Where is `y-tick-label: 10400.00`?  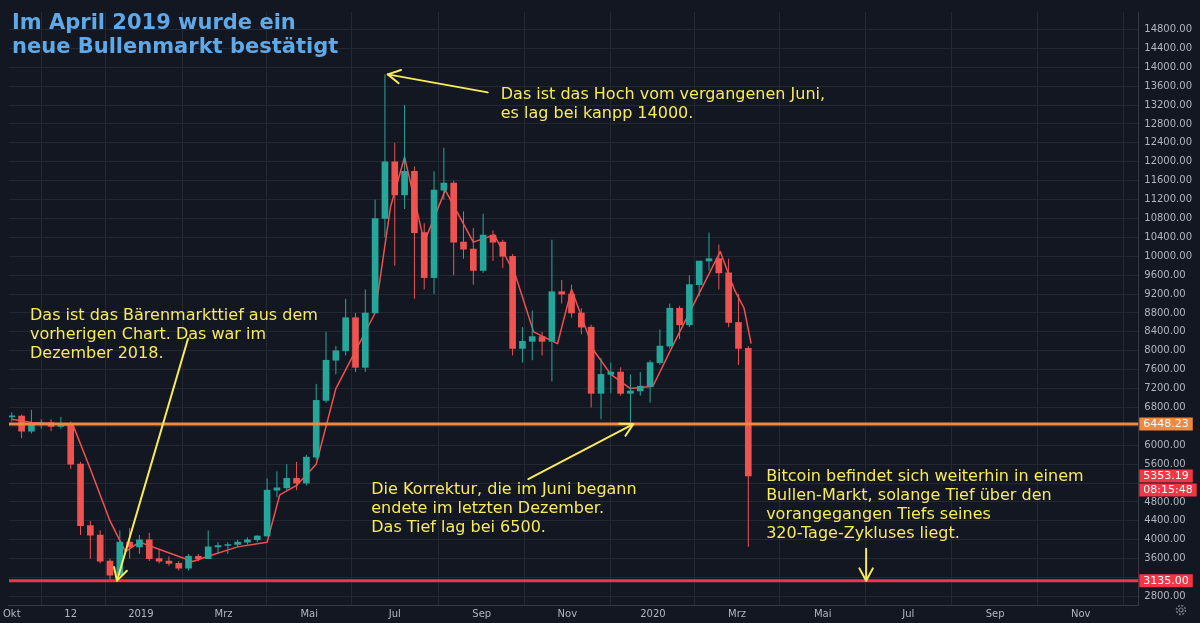 y-tick-label: 10400.00 is located at coordinates (1168, 236).